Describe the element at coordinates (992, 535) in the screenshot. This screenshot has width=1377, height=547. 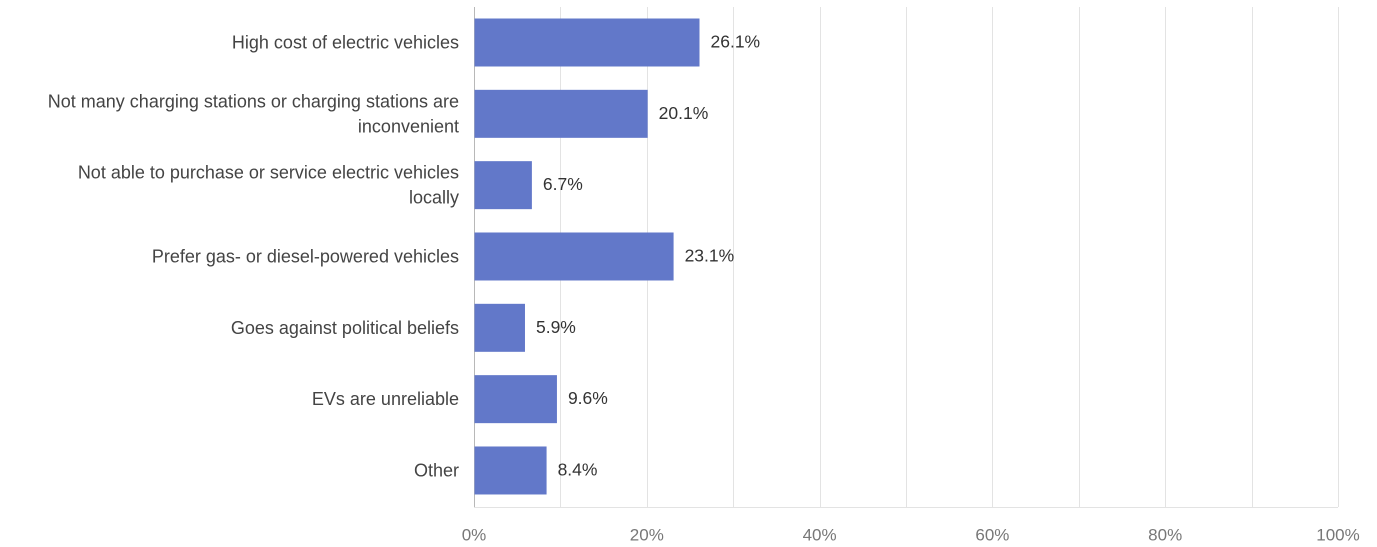
I see `x-tick-label: 60%` at that location.